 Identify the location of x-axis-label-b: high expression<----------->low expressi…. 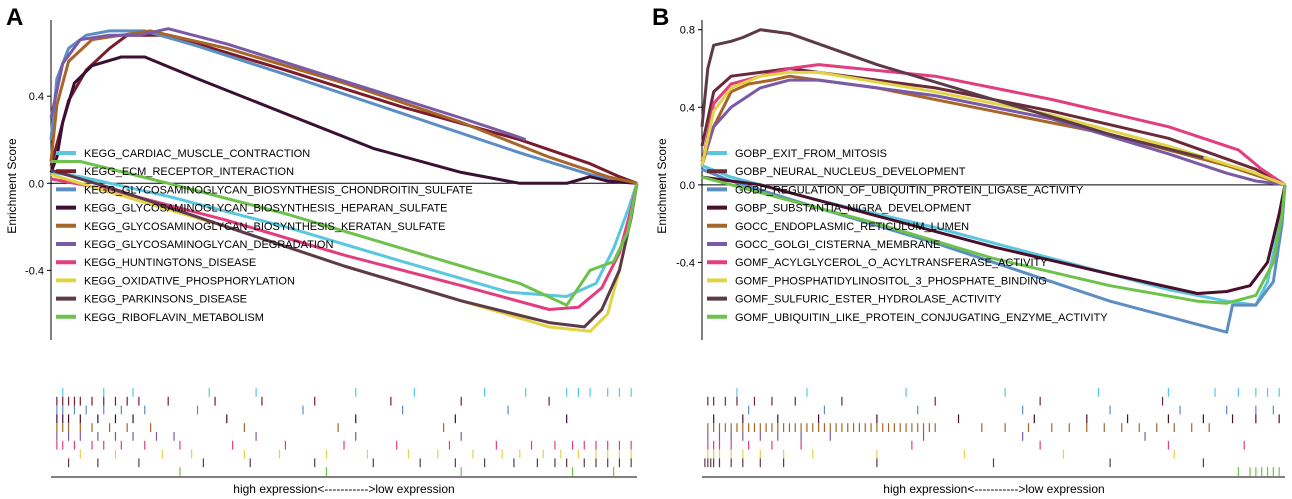
(993, 489).